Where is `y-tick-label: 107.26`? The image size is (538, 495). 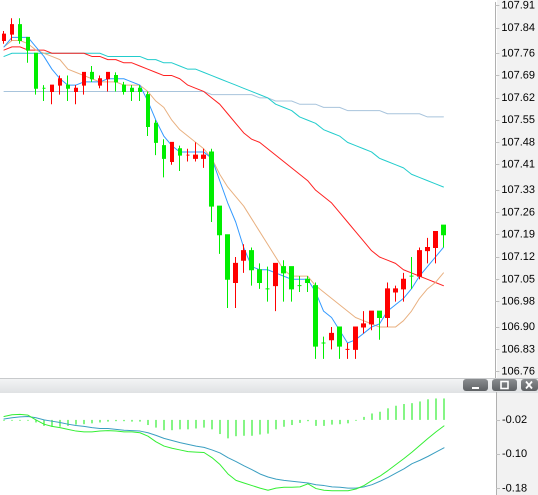
y-tick-label: 107.26 is located at coordinates (518, 212).